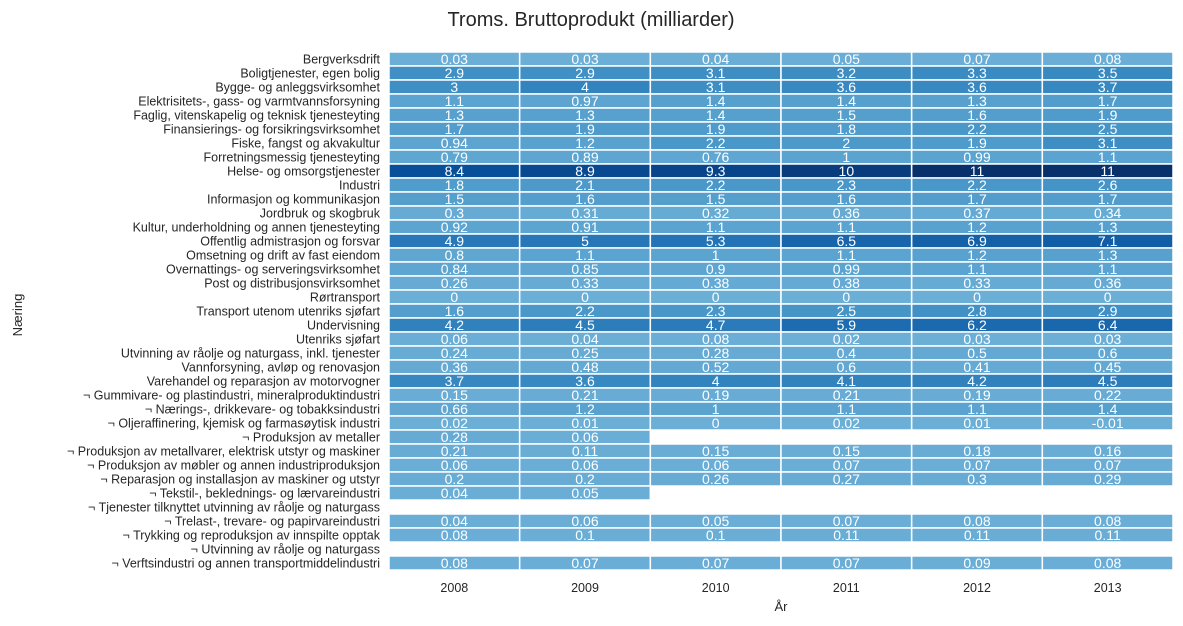  What do you see at coordinates (584, 339) in the screenshot?
I see `cell-value-label: 0.04` at bounding box center [584, 339].